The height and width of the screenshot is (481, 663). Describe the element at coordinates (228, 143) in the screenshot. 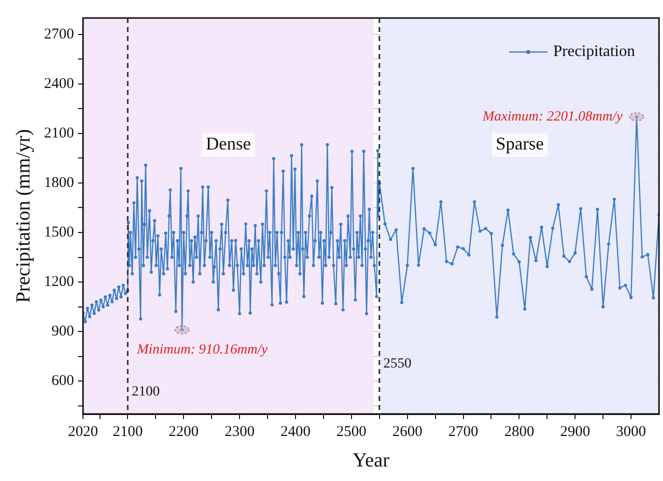

I see `band-label: Dense` at that location.